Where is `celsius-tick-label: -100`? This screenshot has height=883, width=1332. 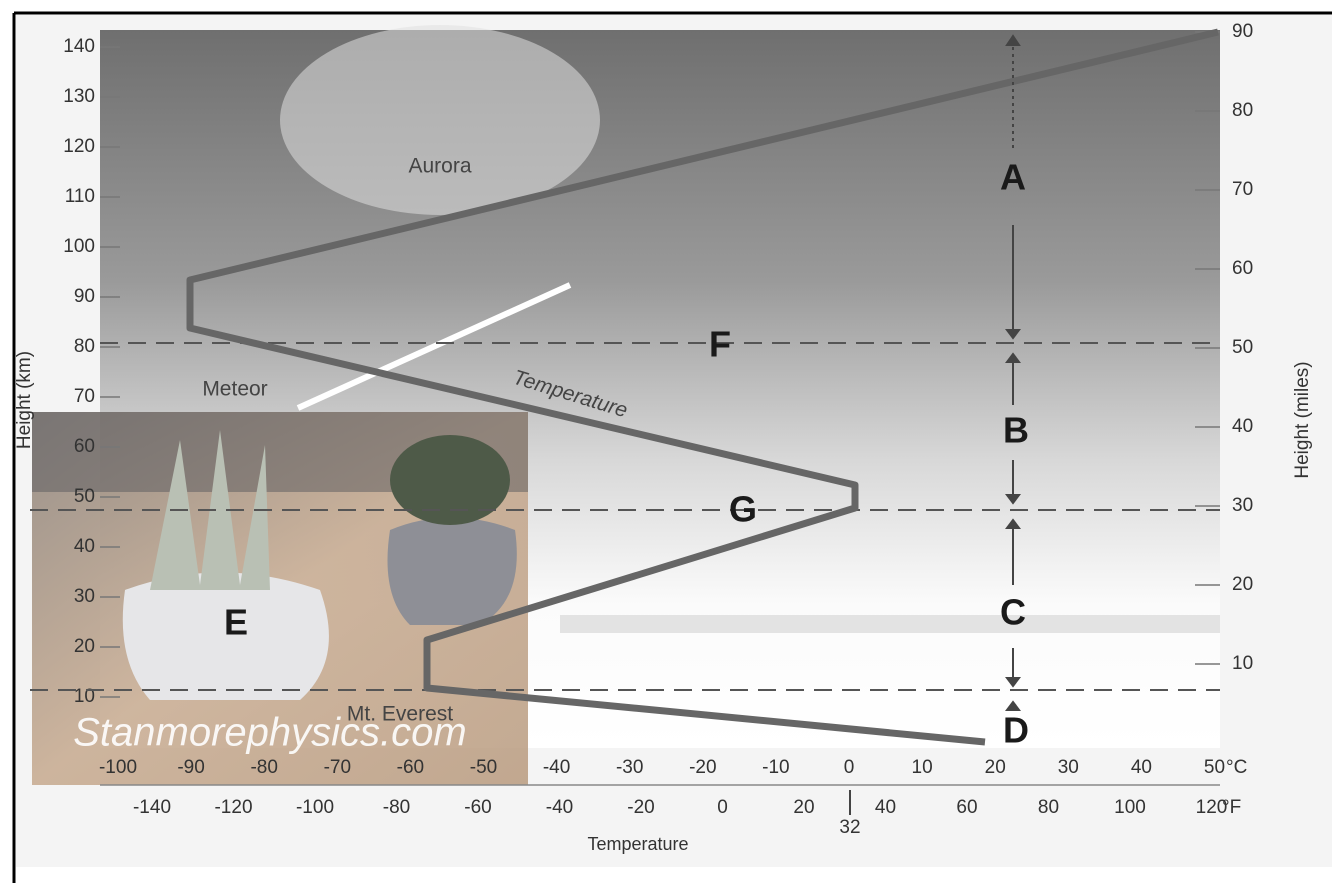 celsius-tick-label: -100 is located at coordinates (118, 767).